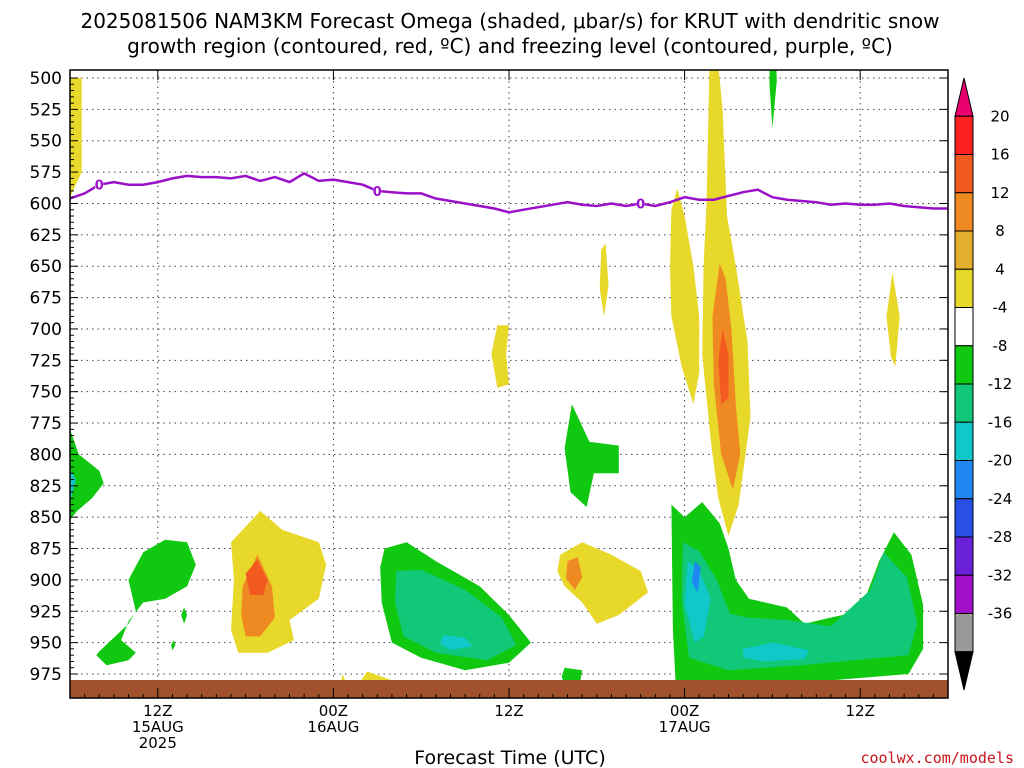 This screenshot has height=768, width=1024. What do you see at coordinates (1000, 384) in the screenshot?
I see `colorbar-label: -12` at bounding box center [1000, 384].